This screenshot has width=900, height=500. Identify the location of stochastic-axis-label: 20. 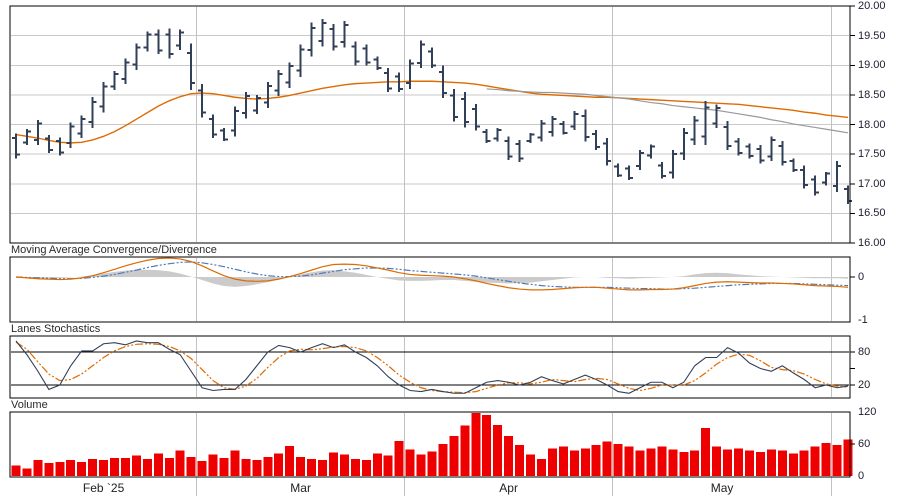
(864, 385).